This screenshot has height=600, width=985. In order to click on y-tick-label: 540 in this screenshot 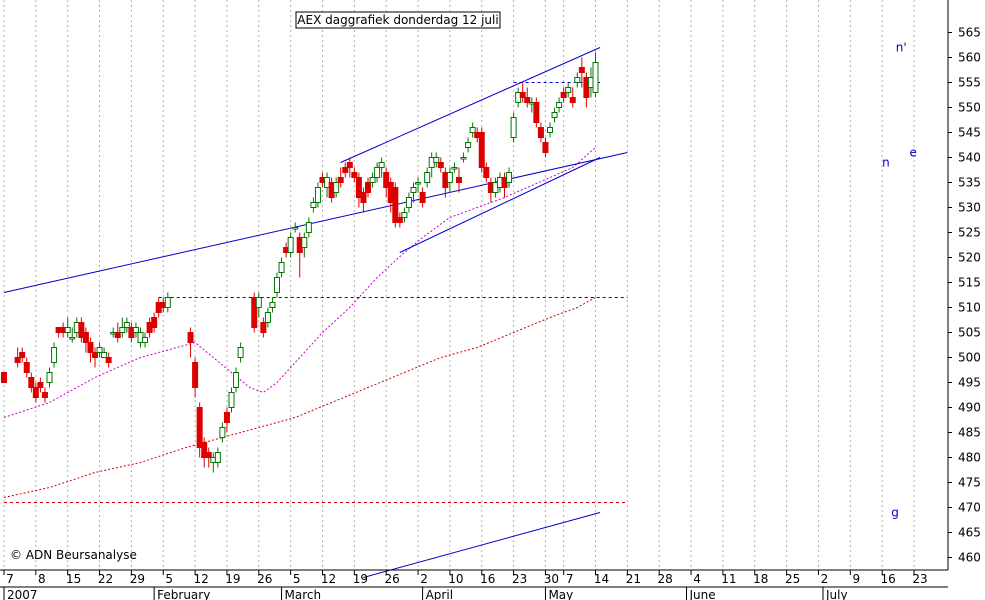, I will do `click(969, 158)`.